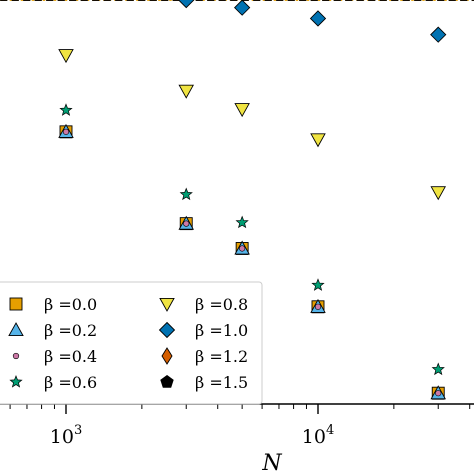 Image resolution: width=474 pixels, height=474 pixels. What do you see at coordinates (318, 140) in the screenshot?
I see `data-point-beta-0.8-n10000` at bounding box center [318, 140].